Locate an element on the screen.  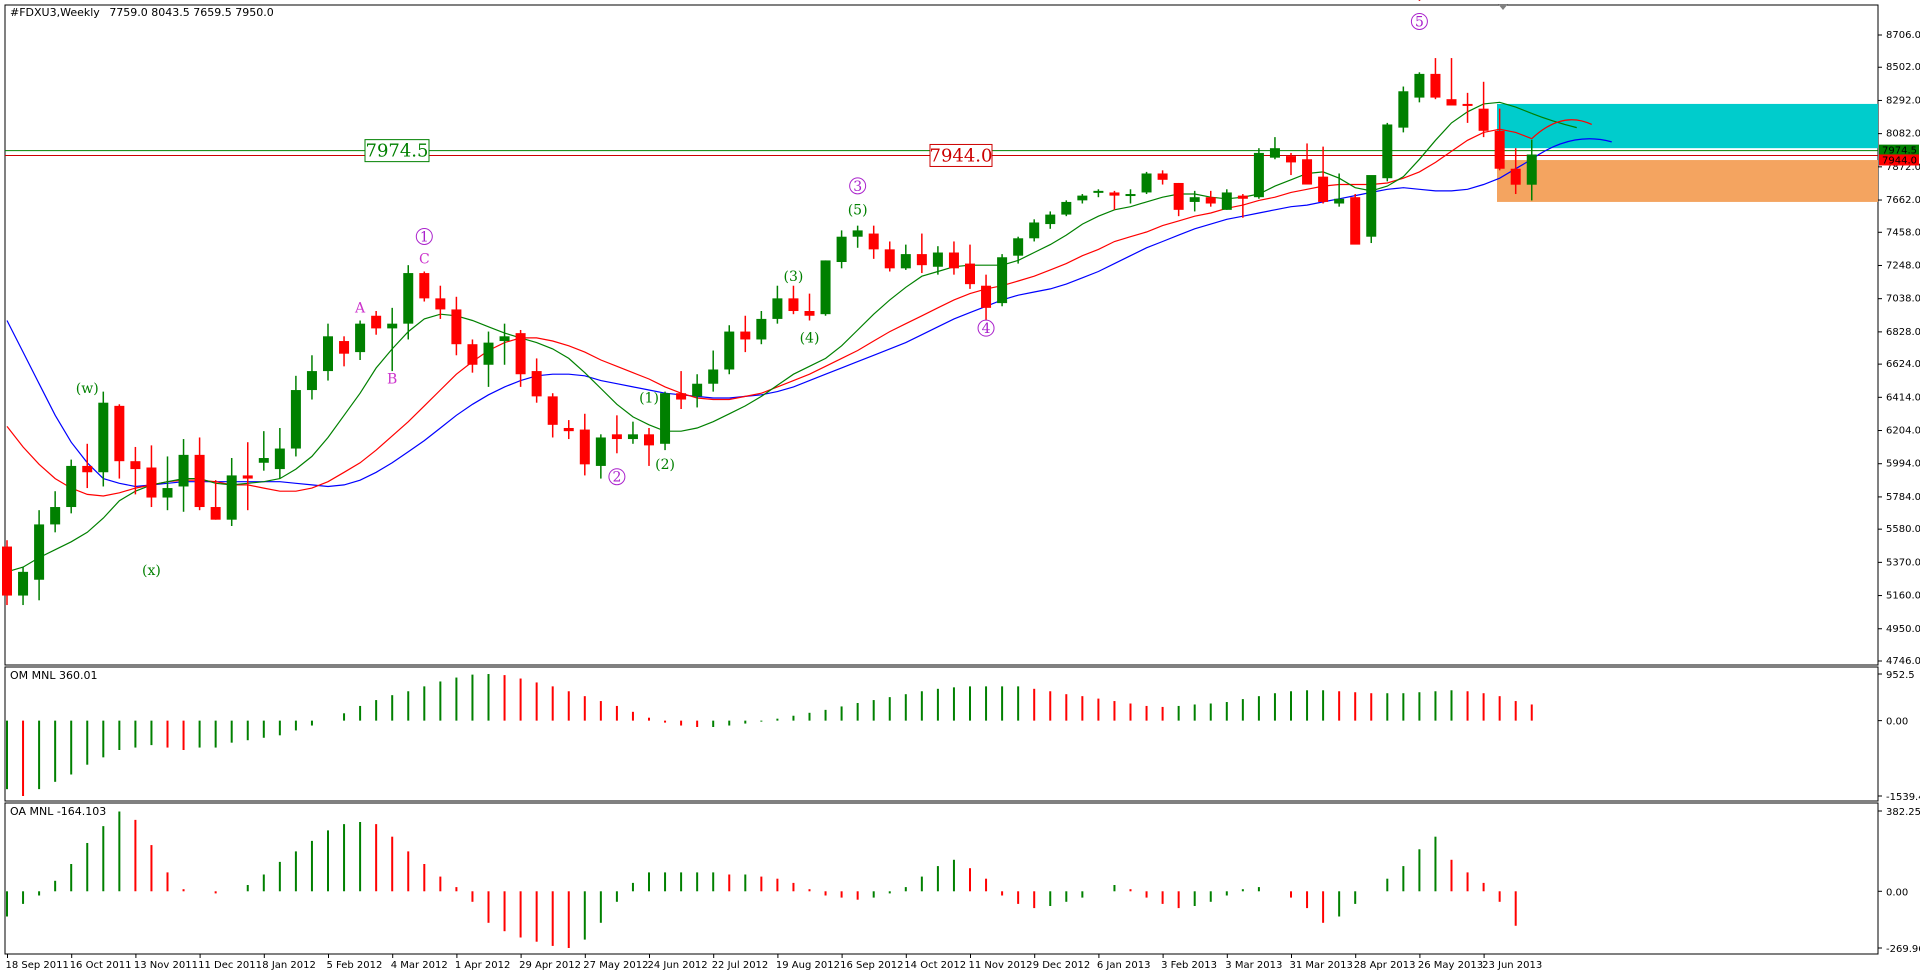
ma_blue-ext is located at coordinates (1571, 149).